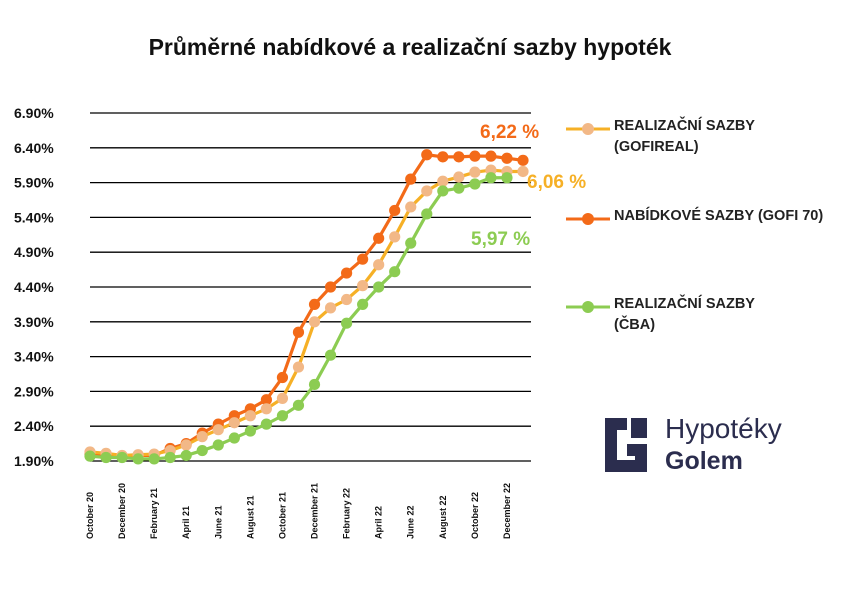 The width and height of the screenshot is (853, 591). What do you see at coordinates (122, 511) in the screenshot?
I see `x-tick-label-2: December 20` at bounding box center [122, 511].